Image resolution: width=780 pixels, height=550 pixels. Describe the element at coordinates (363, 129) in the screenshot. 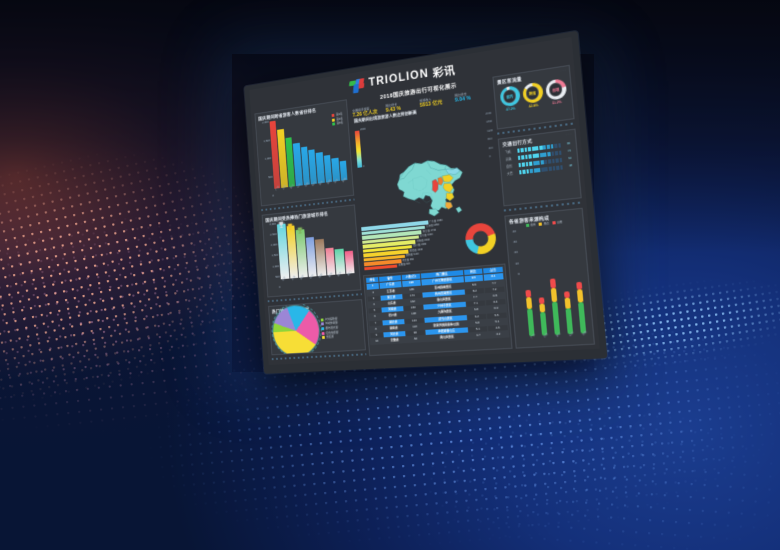

I see `colorbar-max-label: 2000` at that location.